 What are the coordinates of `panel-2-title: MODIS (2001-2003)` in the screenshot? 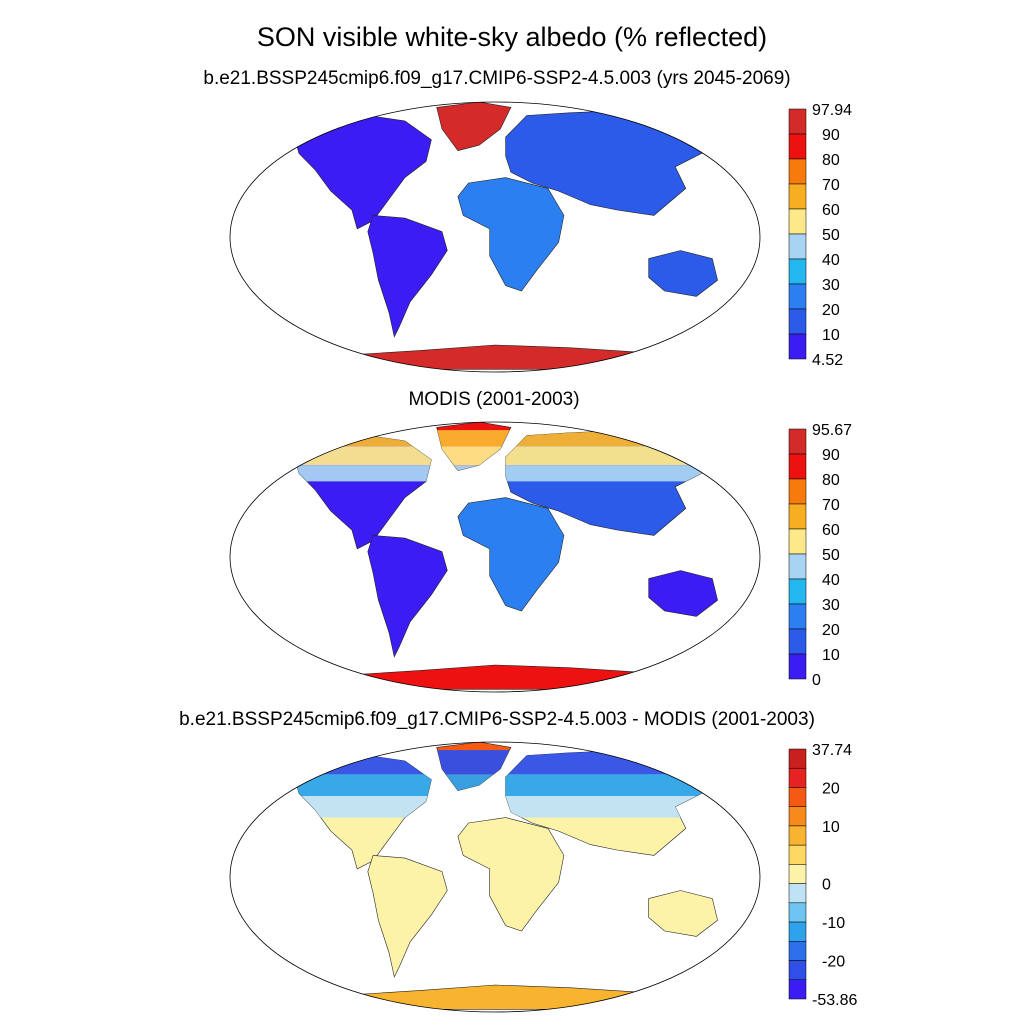 It's located at (494, 399).